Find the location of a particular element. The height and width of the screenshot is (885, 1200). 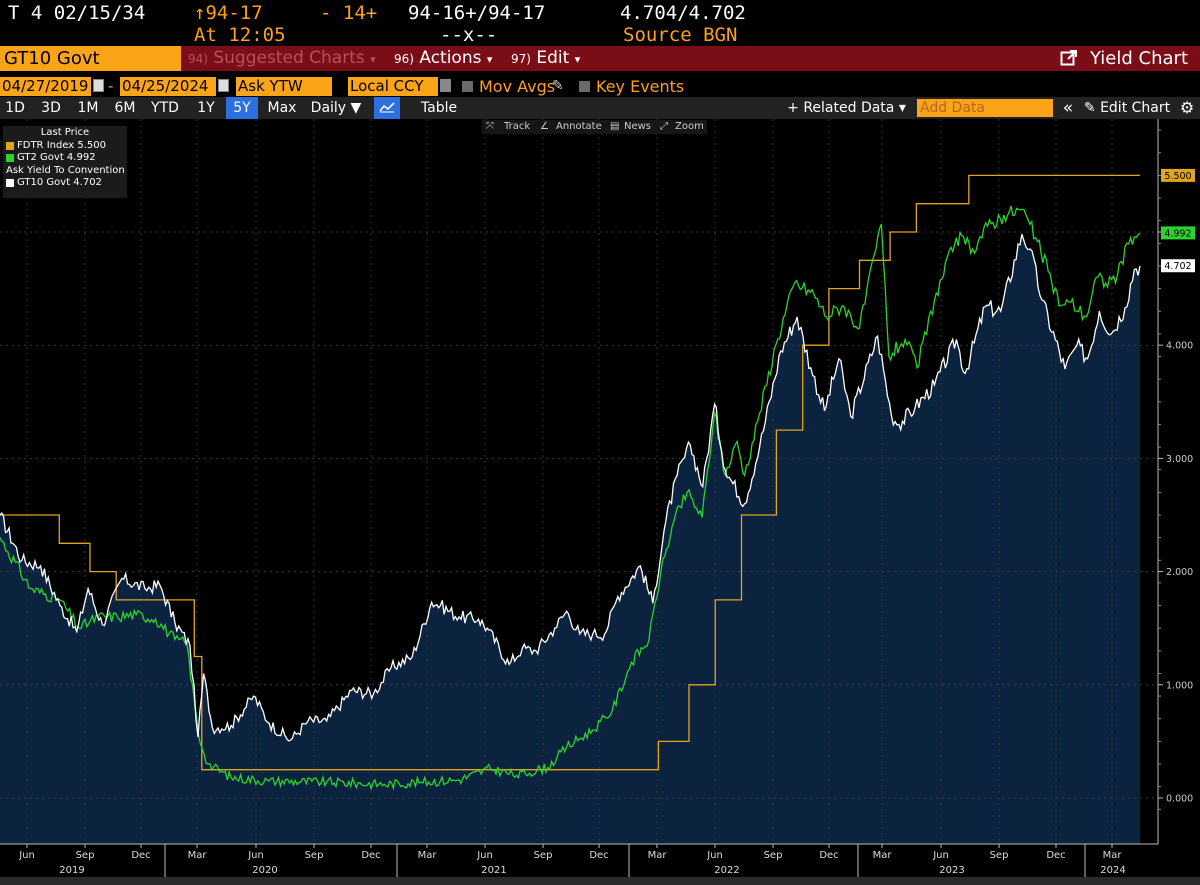

annotate-icon: ∠ is located at coordinates (544, 126).